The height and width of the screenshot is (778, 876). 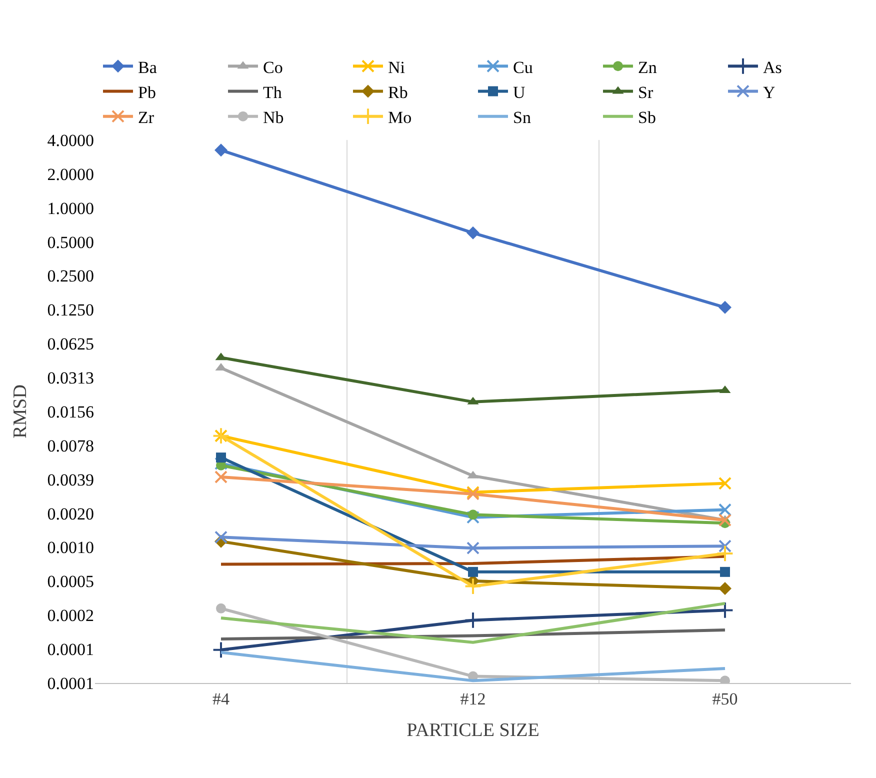 I want to click on x-tick-label: #50, so click(x=725, y=698).